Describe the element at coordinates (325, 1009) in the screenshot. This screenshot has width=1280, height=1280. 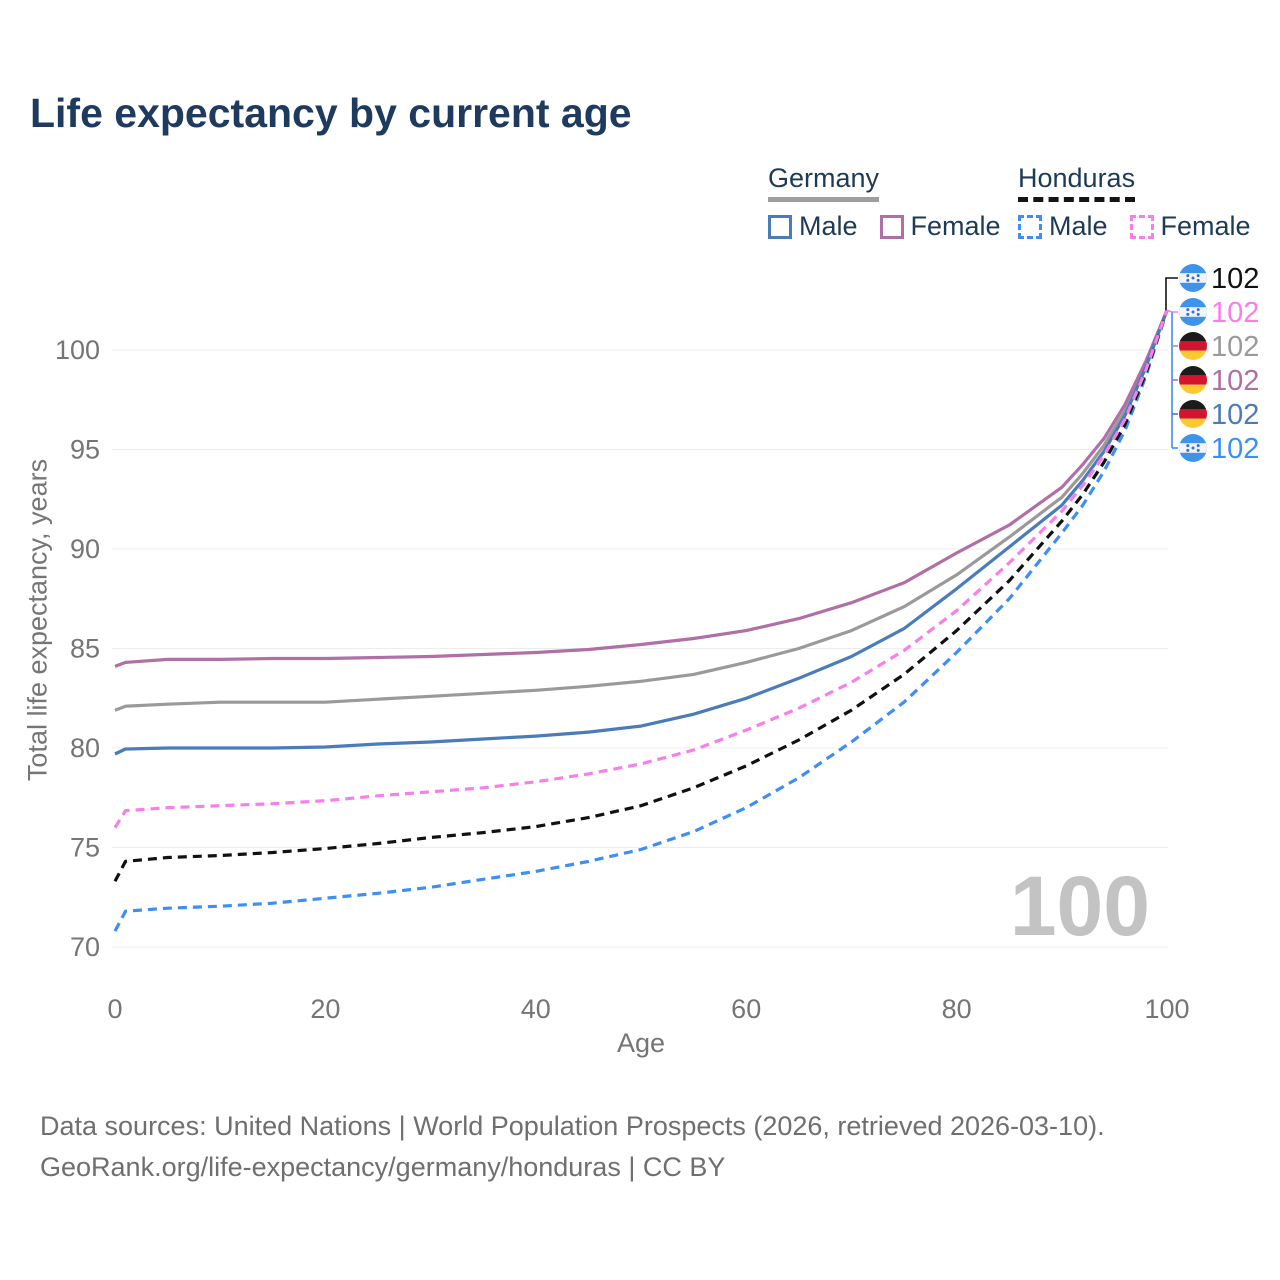
I see `x-tick-label: 20` at that location.